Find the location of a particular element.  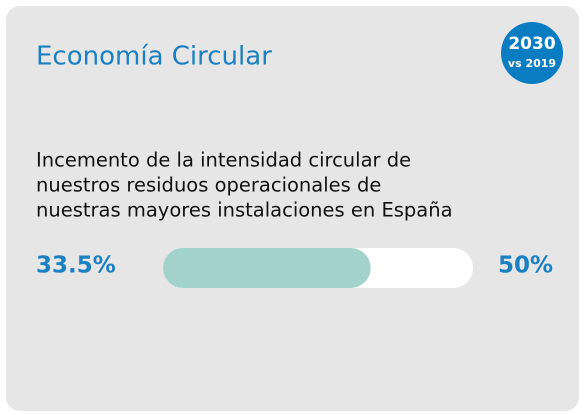

current-value: 33.5% is located at coordinates (76, 266).